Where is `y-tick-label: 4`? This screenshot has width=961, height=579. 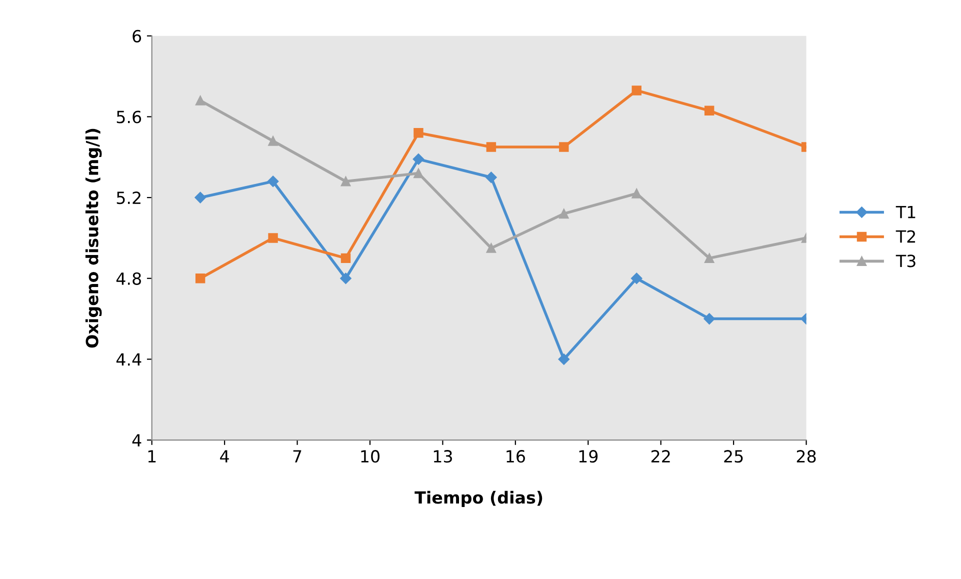 y-tick-label: 4 is located at coordinates (137, 440).